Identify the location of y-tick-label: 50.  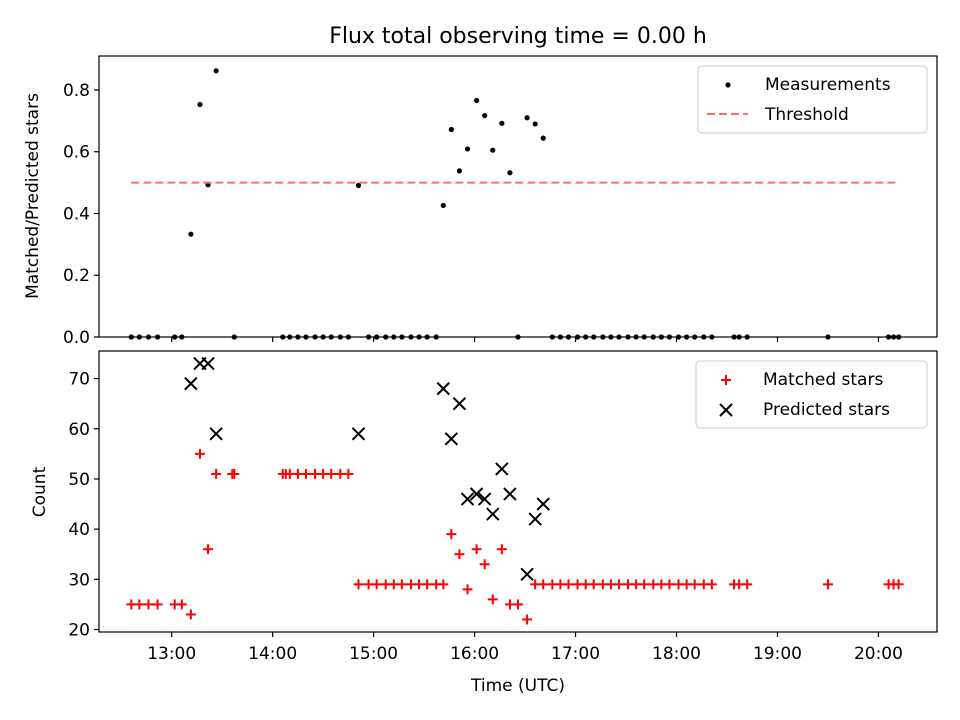
(79, 480).